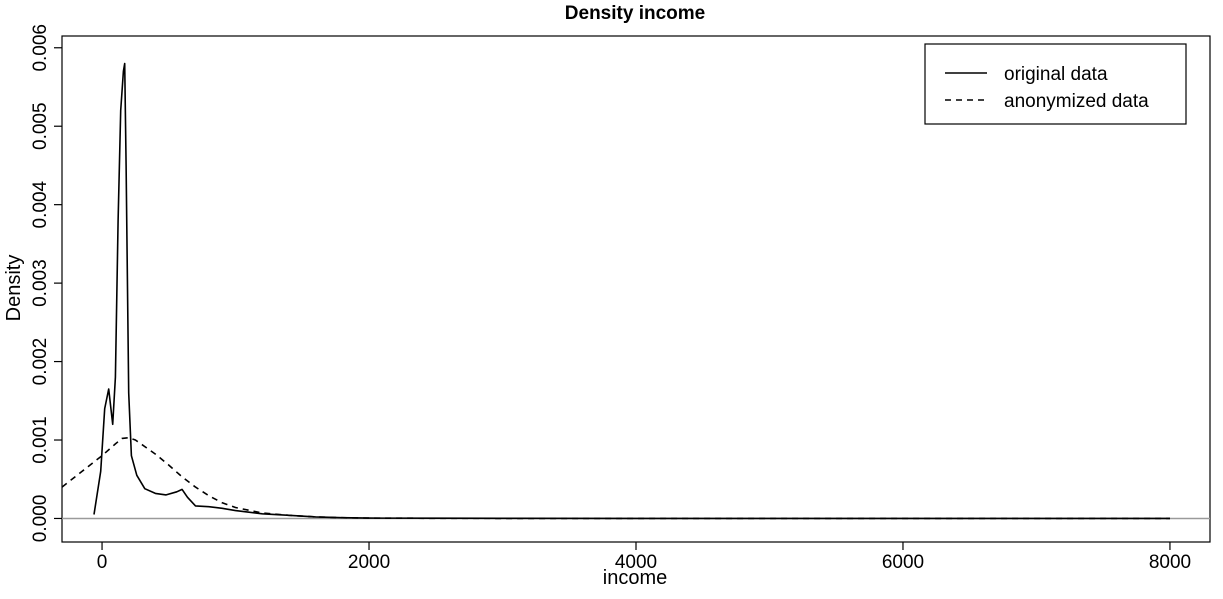 This screenshot has height=599, width=1223. Describe the element at coordinates (1170, 562) in the screenshot. I see `x-tick-label: 8000` at that location.